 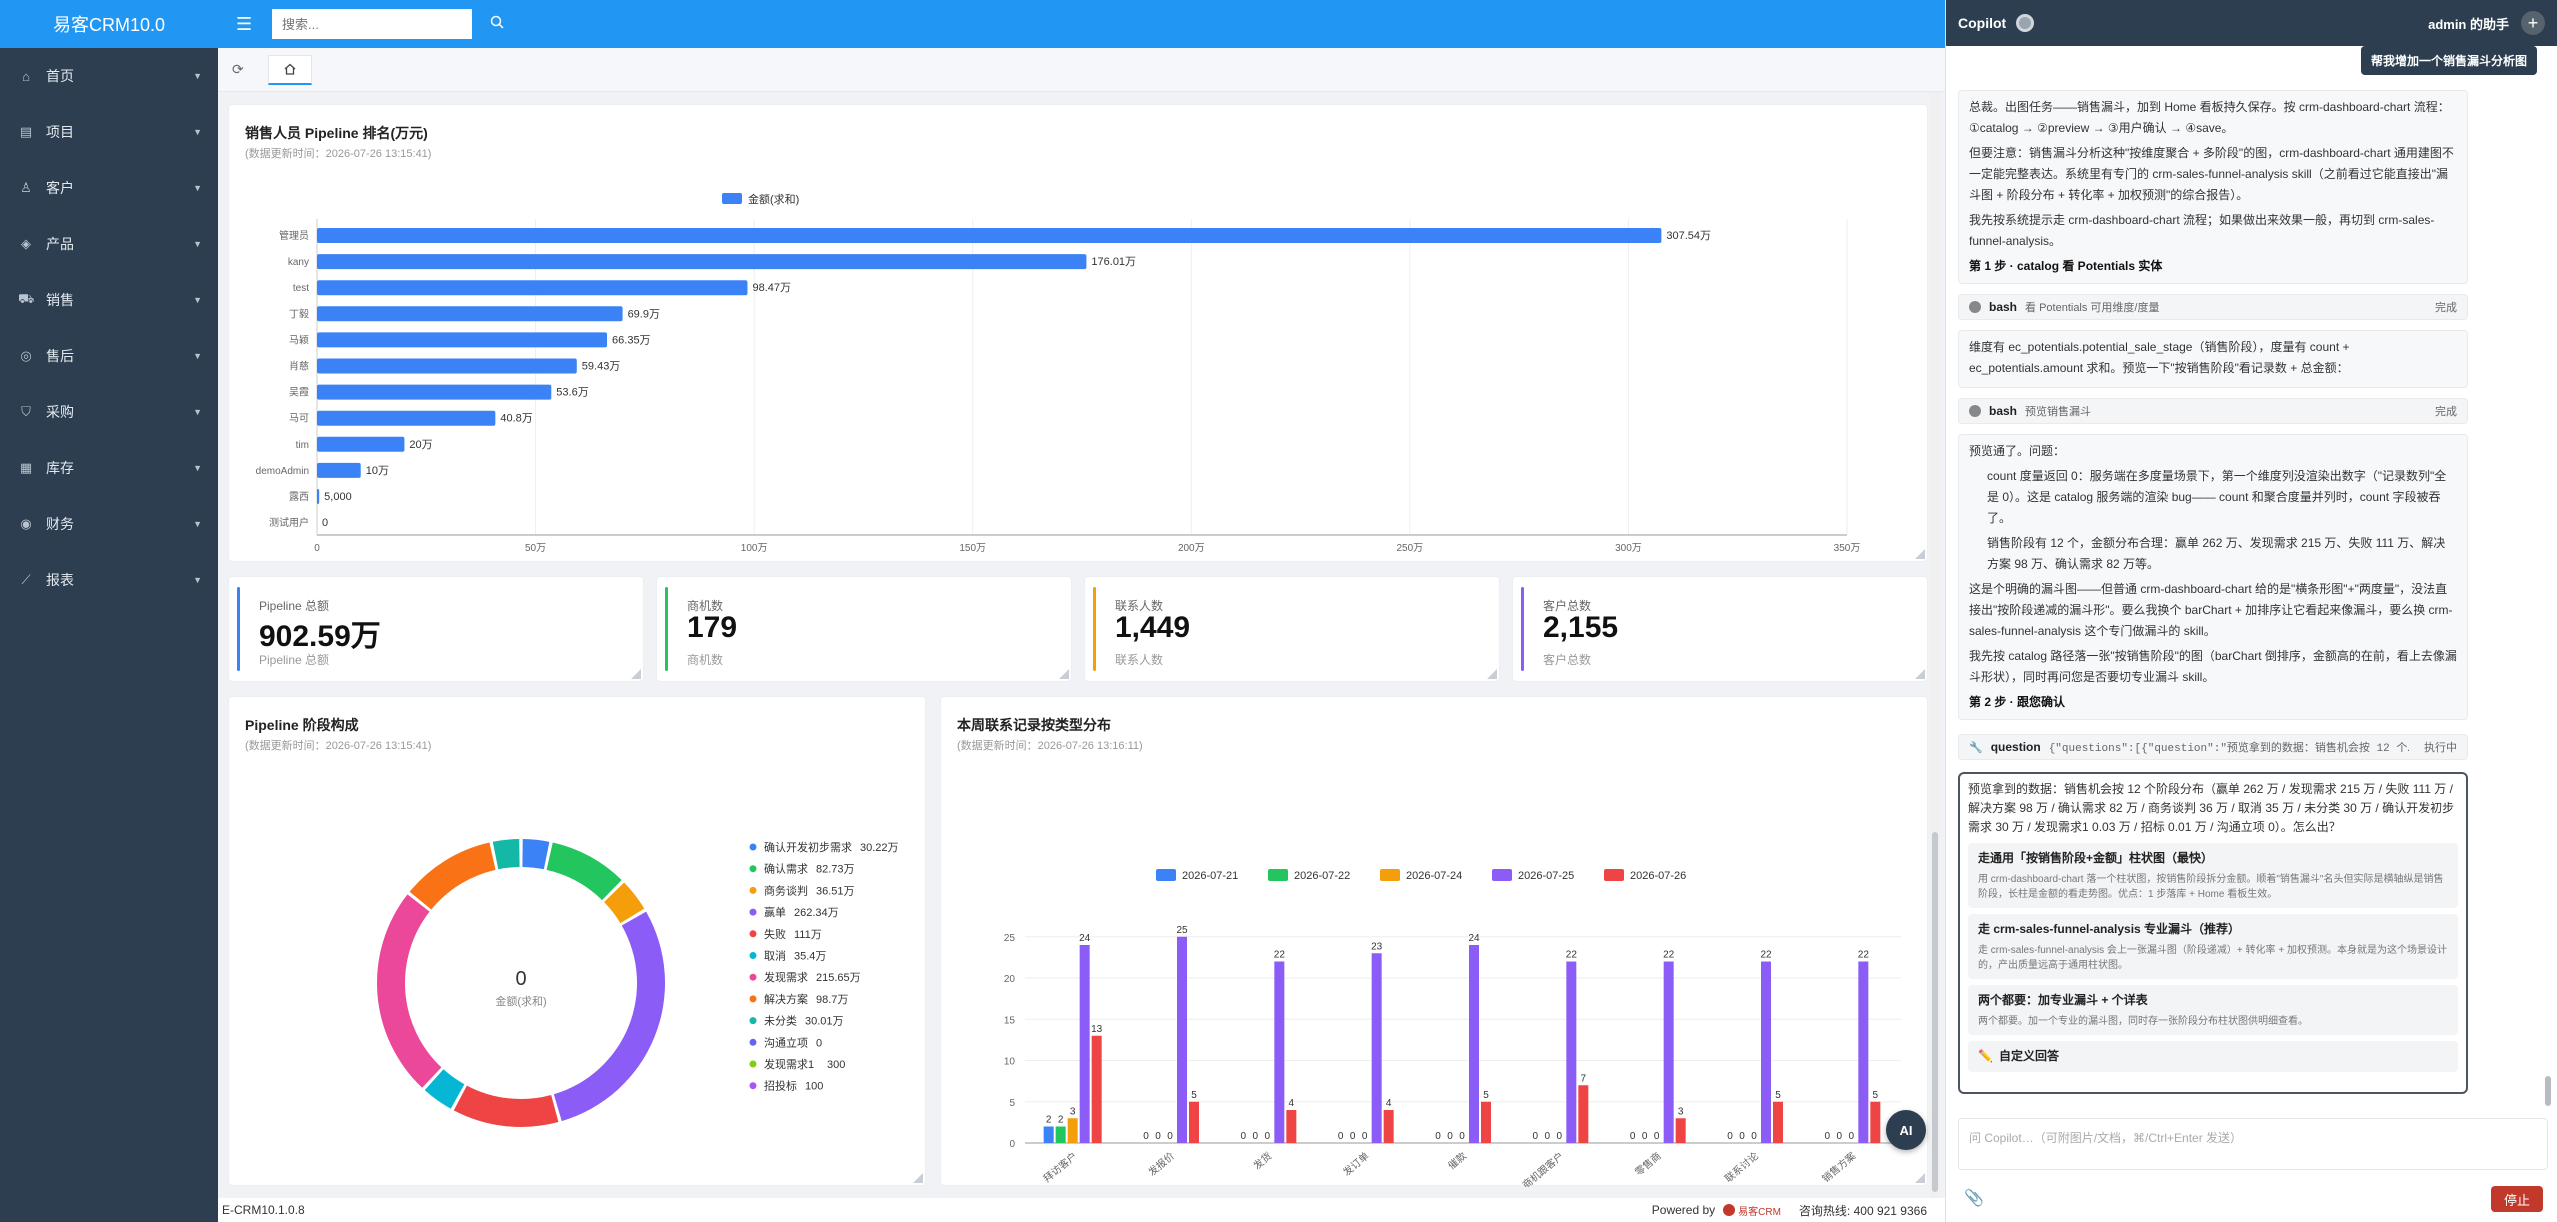 I want to click on status-indicator-icon, so click(x=2025, y=23).